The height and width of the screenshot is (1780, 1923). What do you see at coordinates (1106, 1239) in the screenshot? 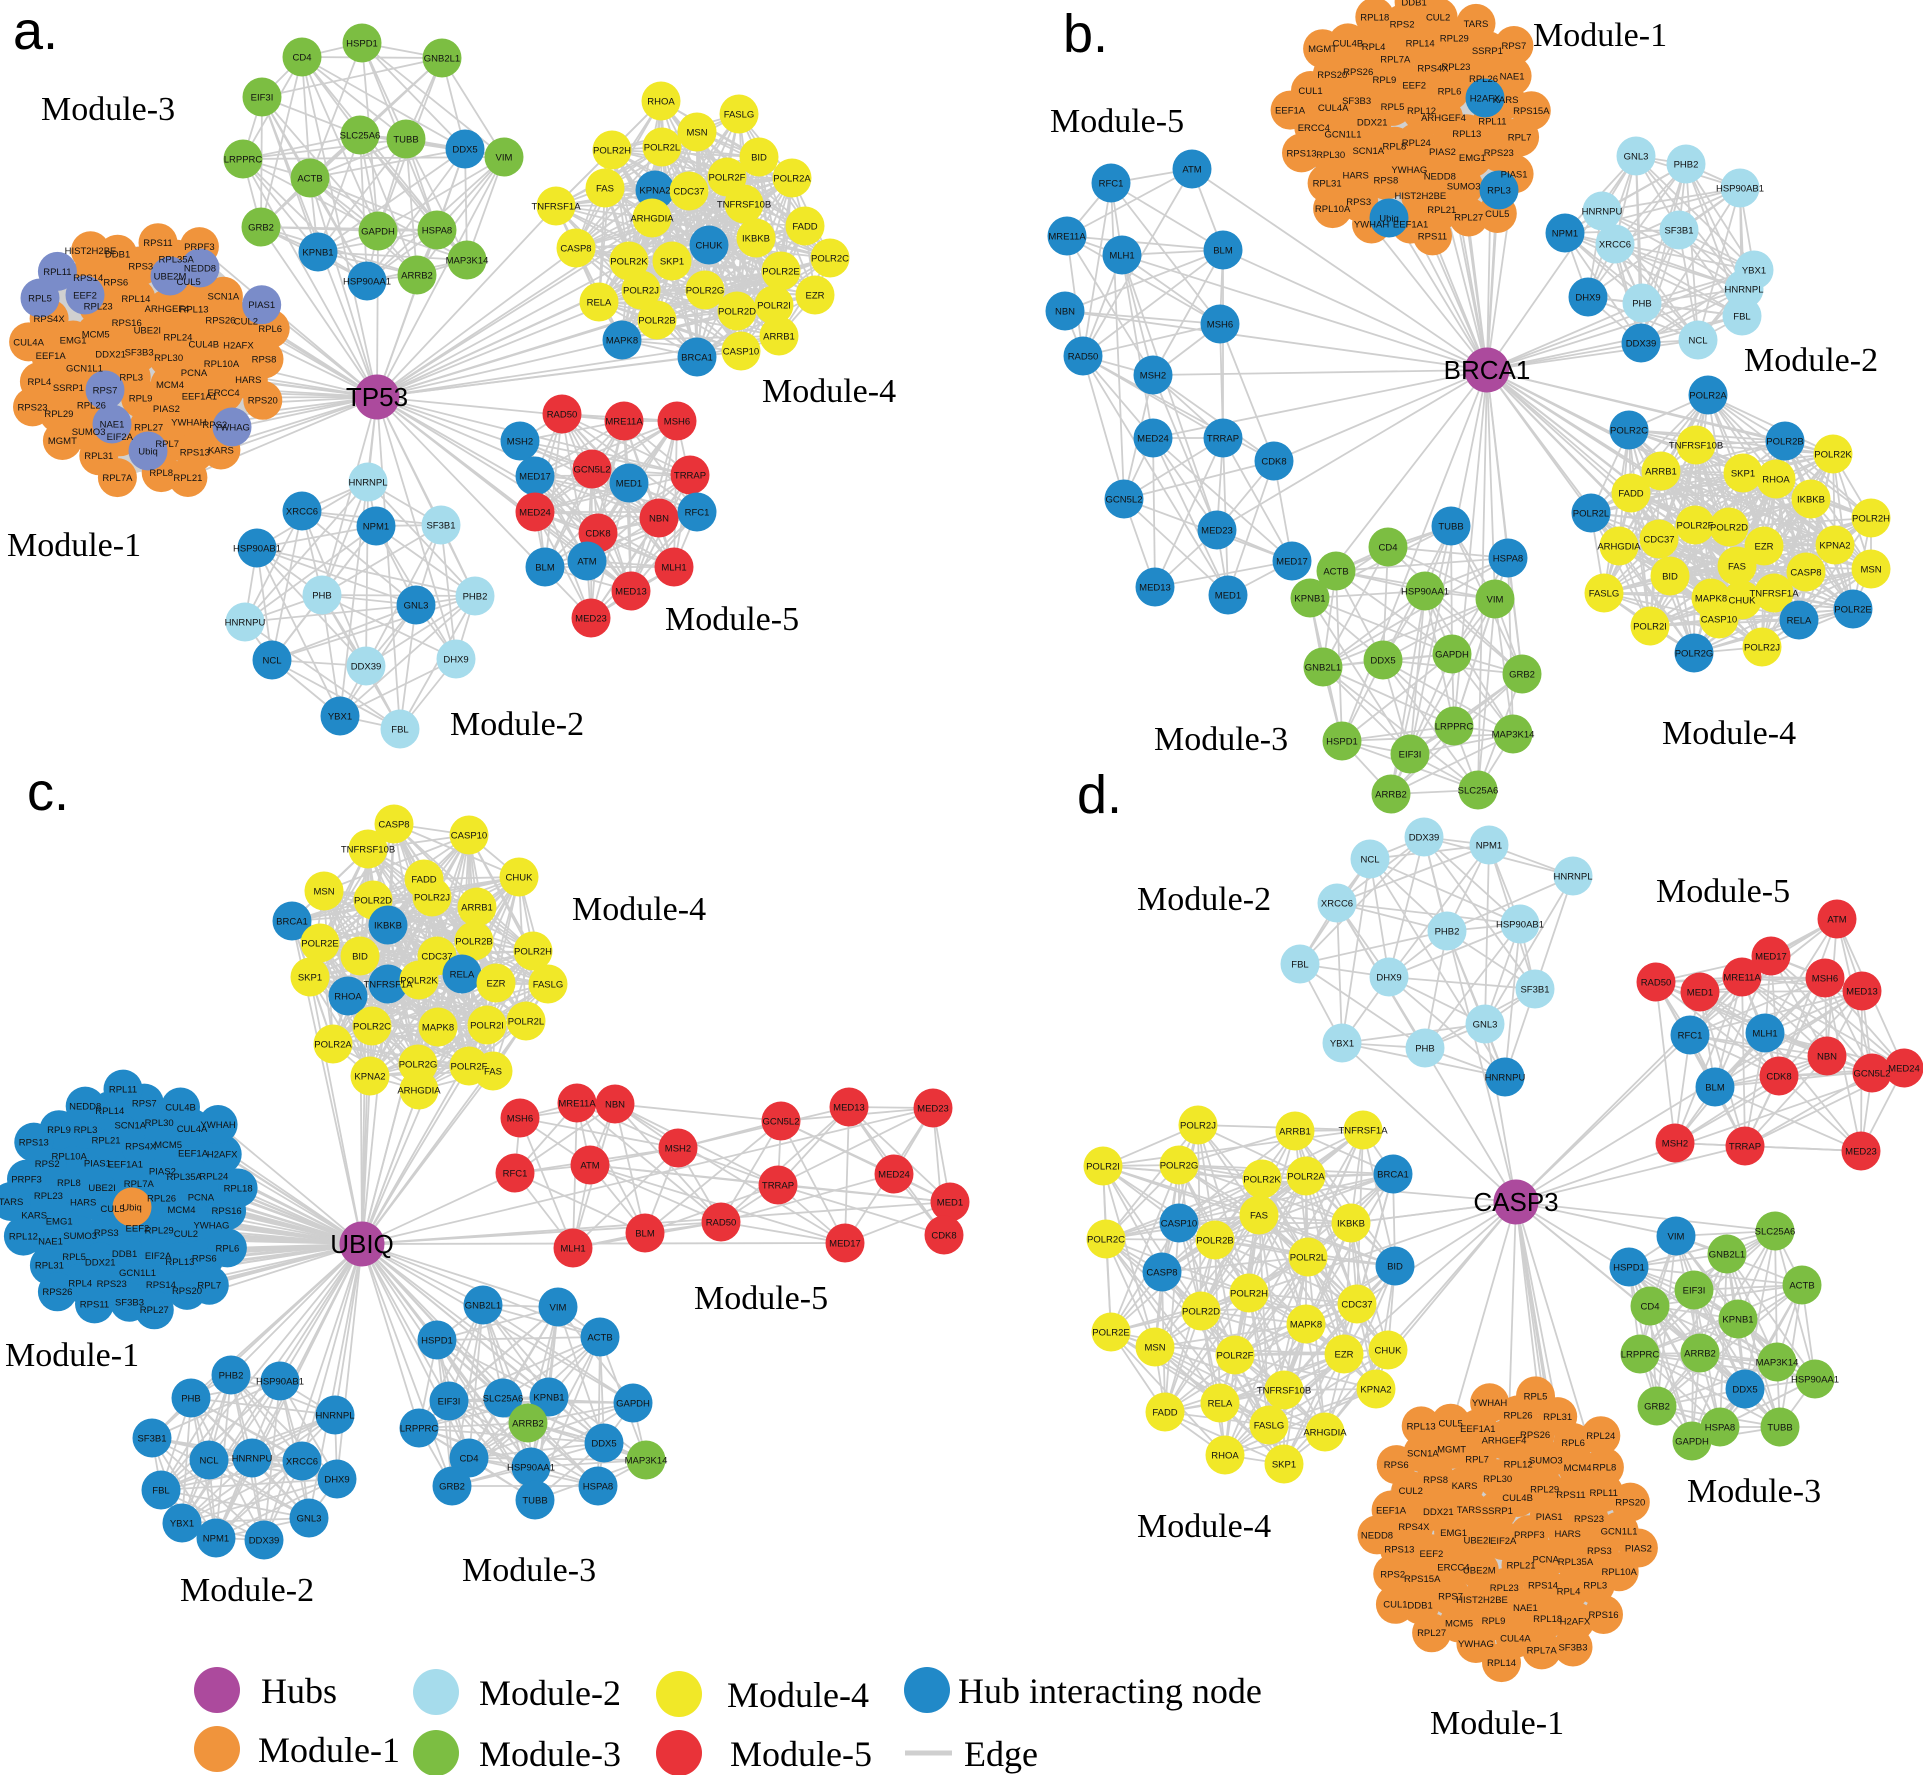
I see `svg-text: POLR2C` at bounding box center [1106, 1239].